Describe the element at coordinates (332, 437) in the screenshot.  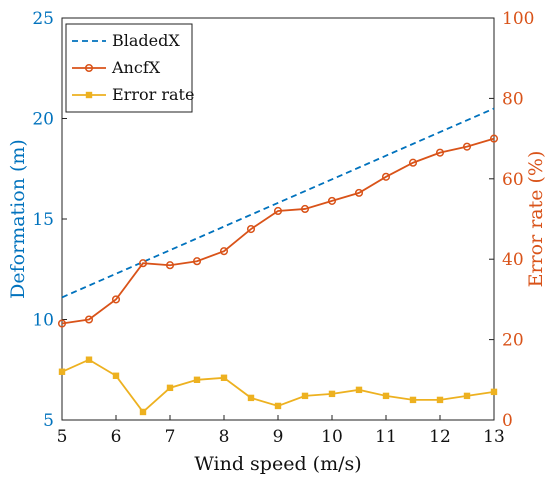
I see `x-tick-label: 10` at that location.